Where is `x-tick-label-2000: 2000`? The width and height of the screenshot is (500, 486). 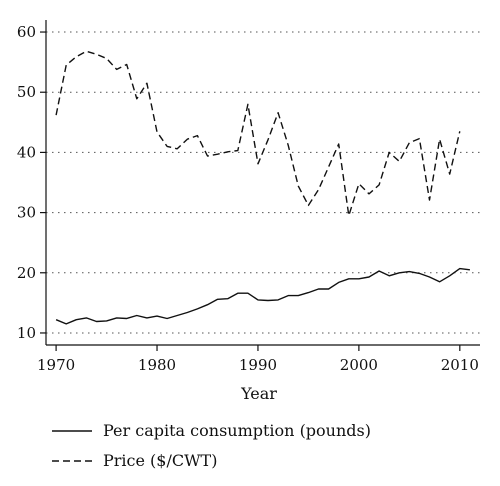 x-tick-label-2000: 2000 is located at coordinates (359, 365).